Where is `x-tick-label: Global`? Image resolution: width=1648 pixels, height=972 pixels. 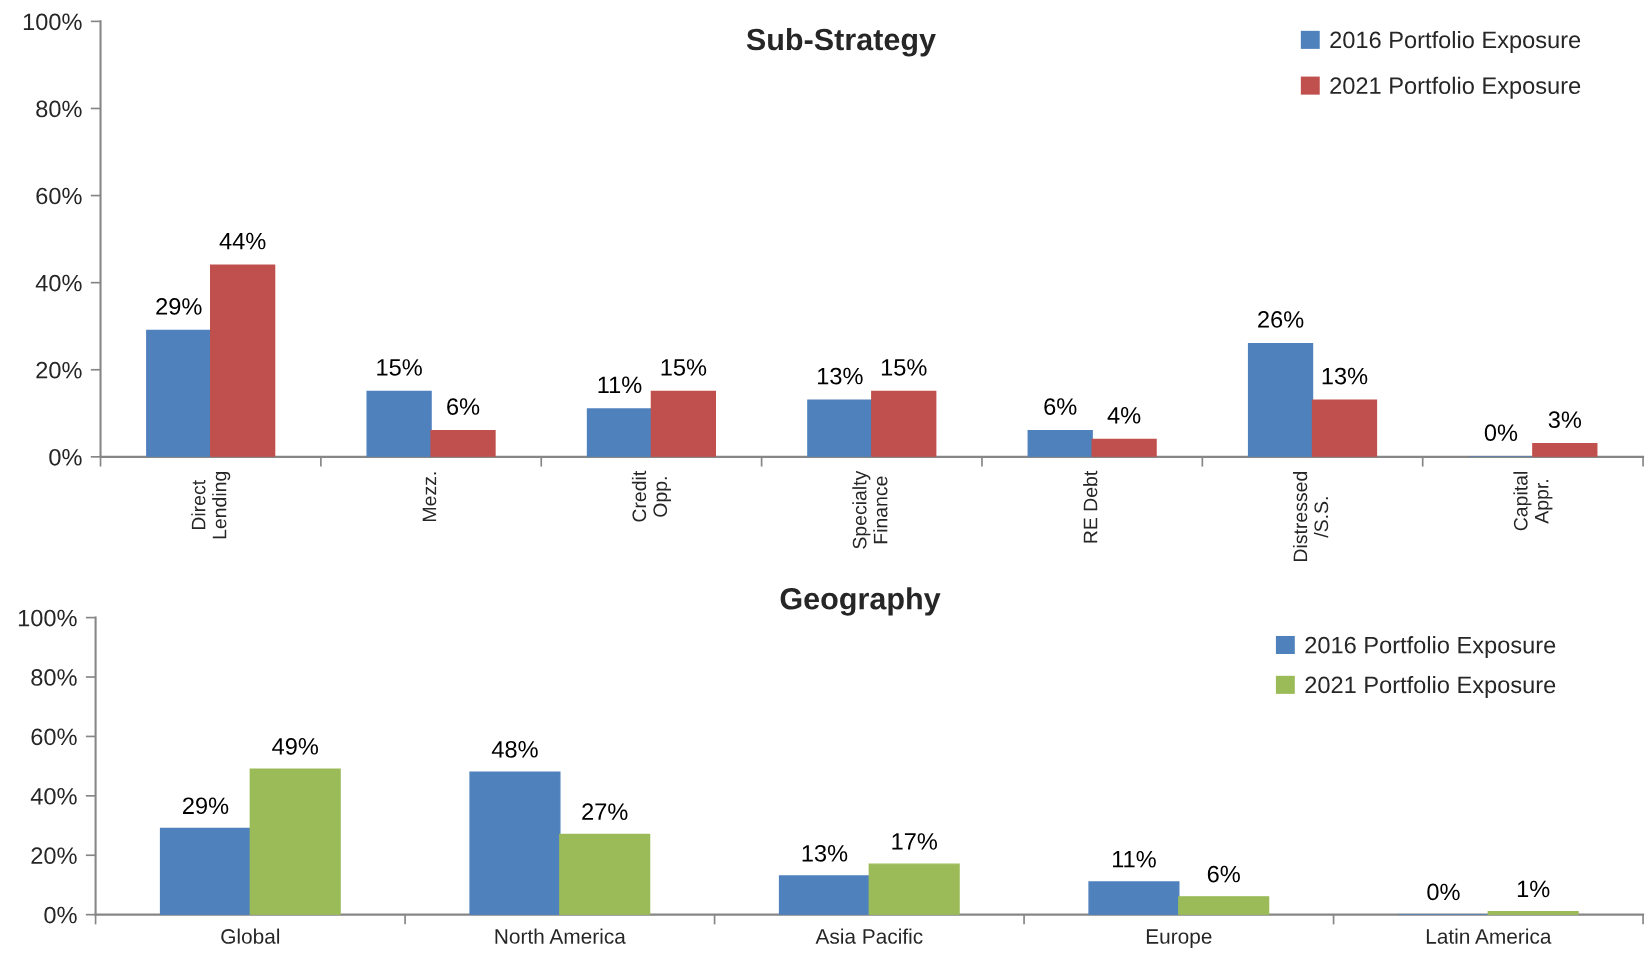
x-tick-label: Global is located at coordinates (250, 936).